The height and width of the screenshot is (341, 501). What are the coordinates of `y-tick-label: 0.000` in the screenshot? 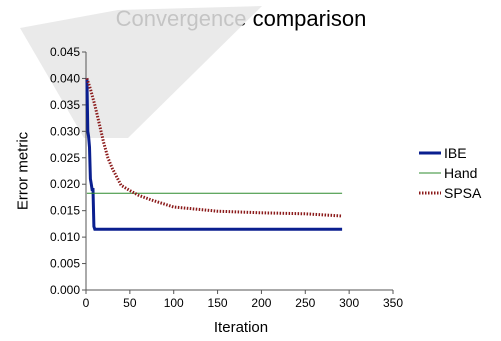 It's located at (65, 290).